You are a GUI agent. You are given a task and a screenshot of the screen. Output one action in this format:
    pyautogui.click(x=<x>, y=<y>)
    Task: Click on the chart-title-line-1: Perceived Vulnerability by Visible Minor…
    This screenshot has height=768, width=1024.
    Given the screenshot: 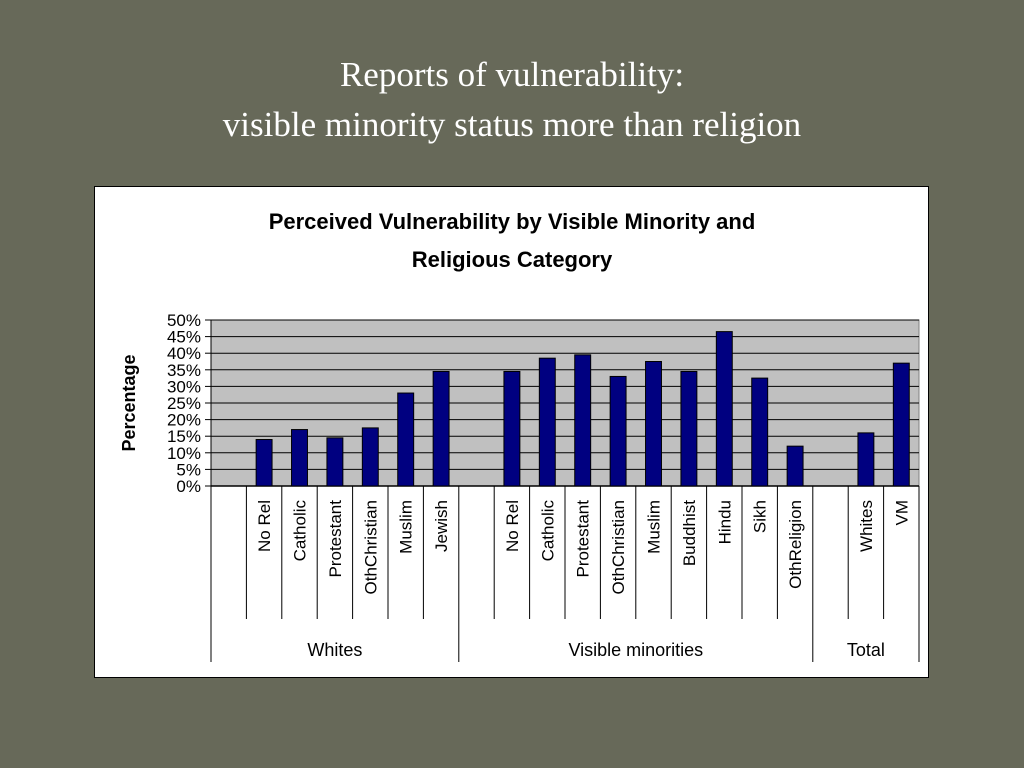 What is the action you would take?
    pyautogui.click(x=512, y=221)
    